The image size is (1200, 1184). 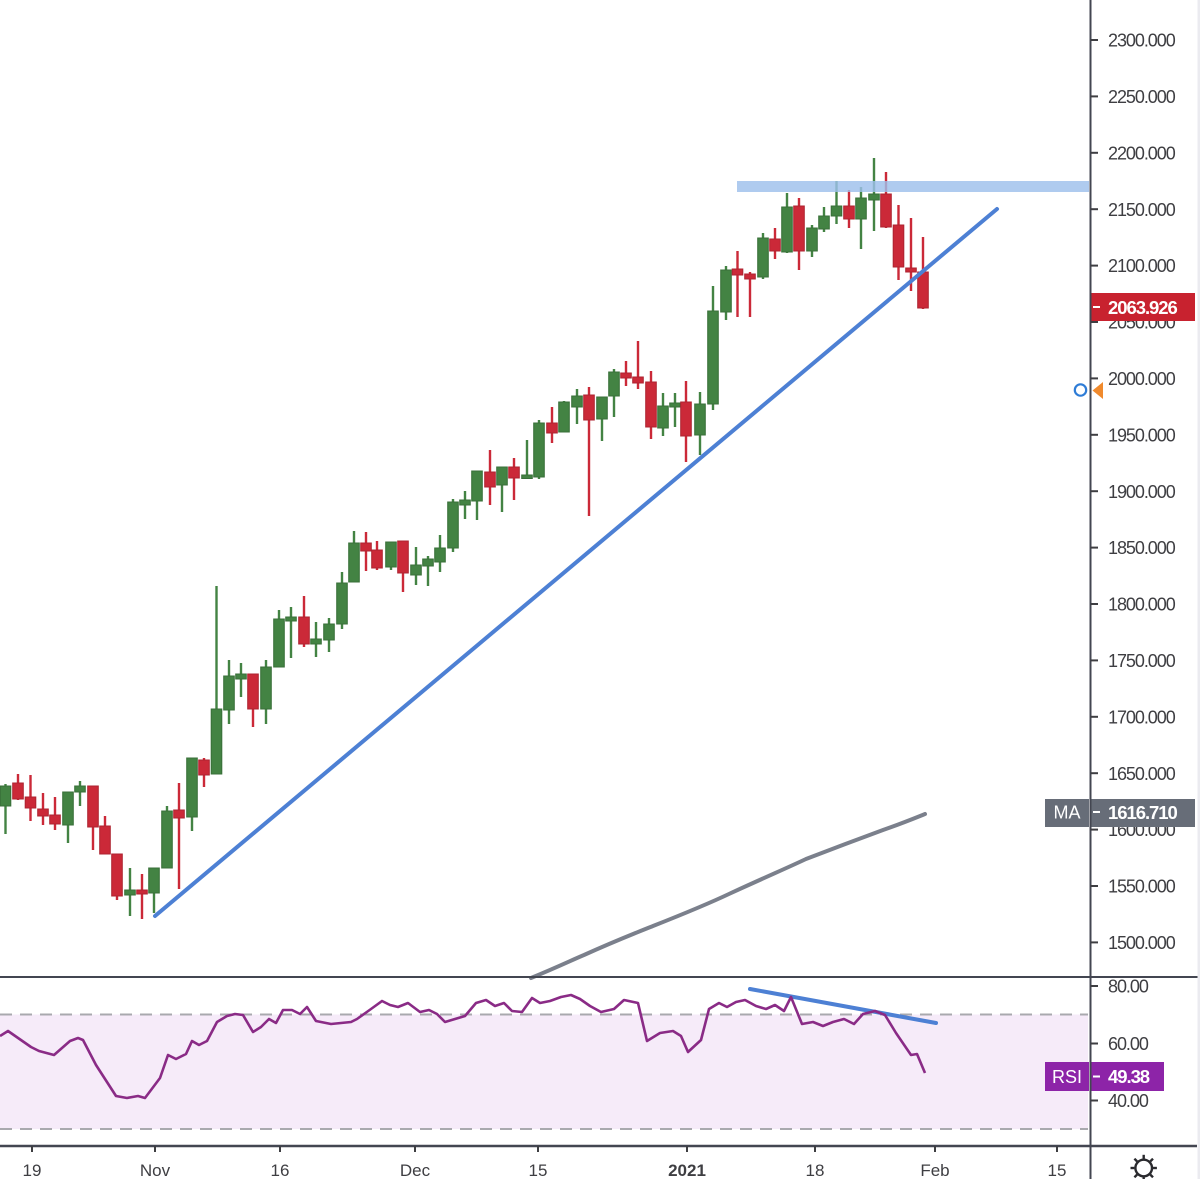 What do you see at coordinates (1067, 1077) in the screenshot?
I see `svg-text: RSI` at bounding box center [1067, 1077].